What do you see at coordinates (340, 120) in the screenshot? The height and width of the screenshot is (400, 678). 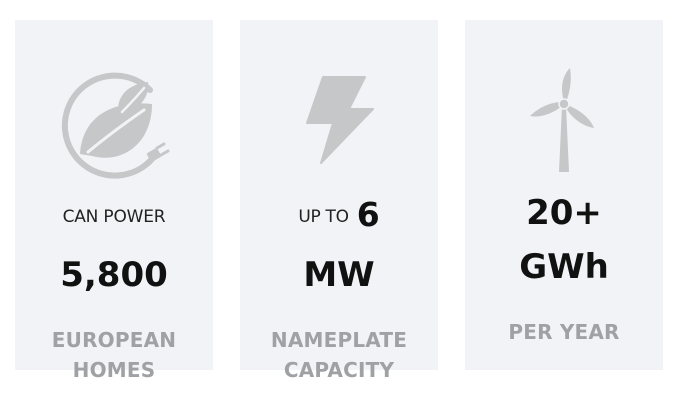 I see `lightning-bolt-icon` at bounding box center [340, 120].